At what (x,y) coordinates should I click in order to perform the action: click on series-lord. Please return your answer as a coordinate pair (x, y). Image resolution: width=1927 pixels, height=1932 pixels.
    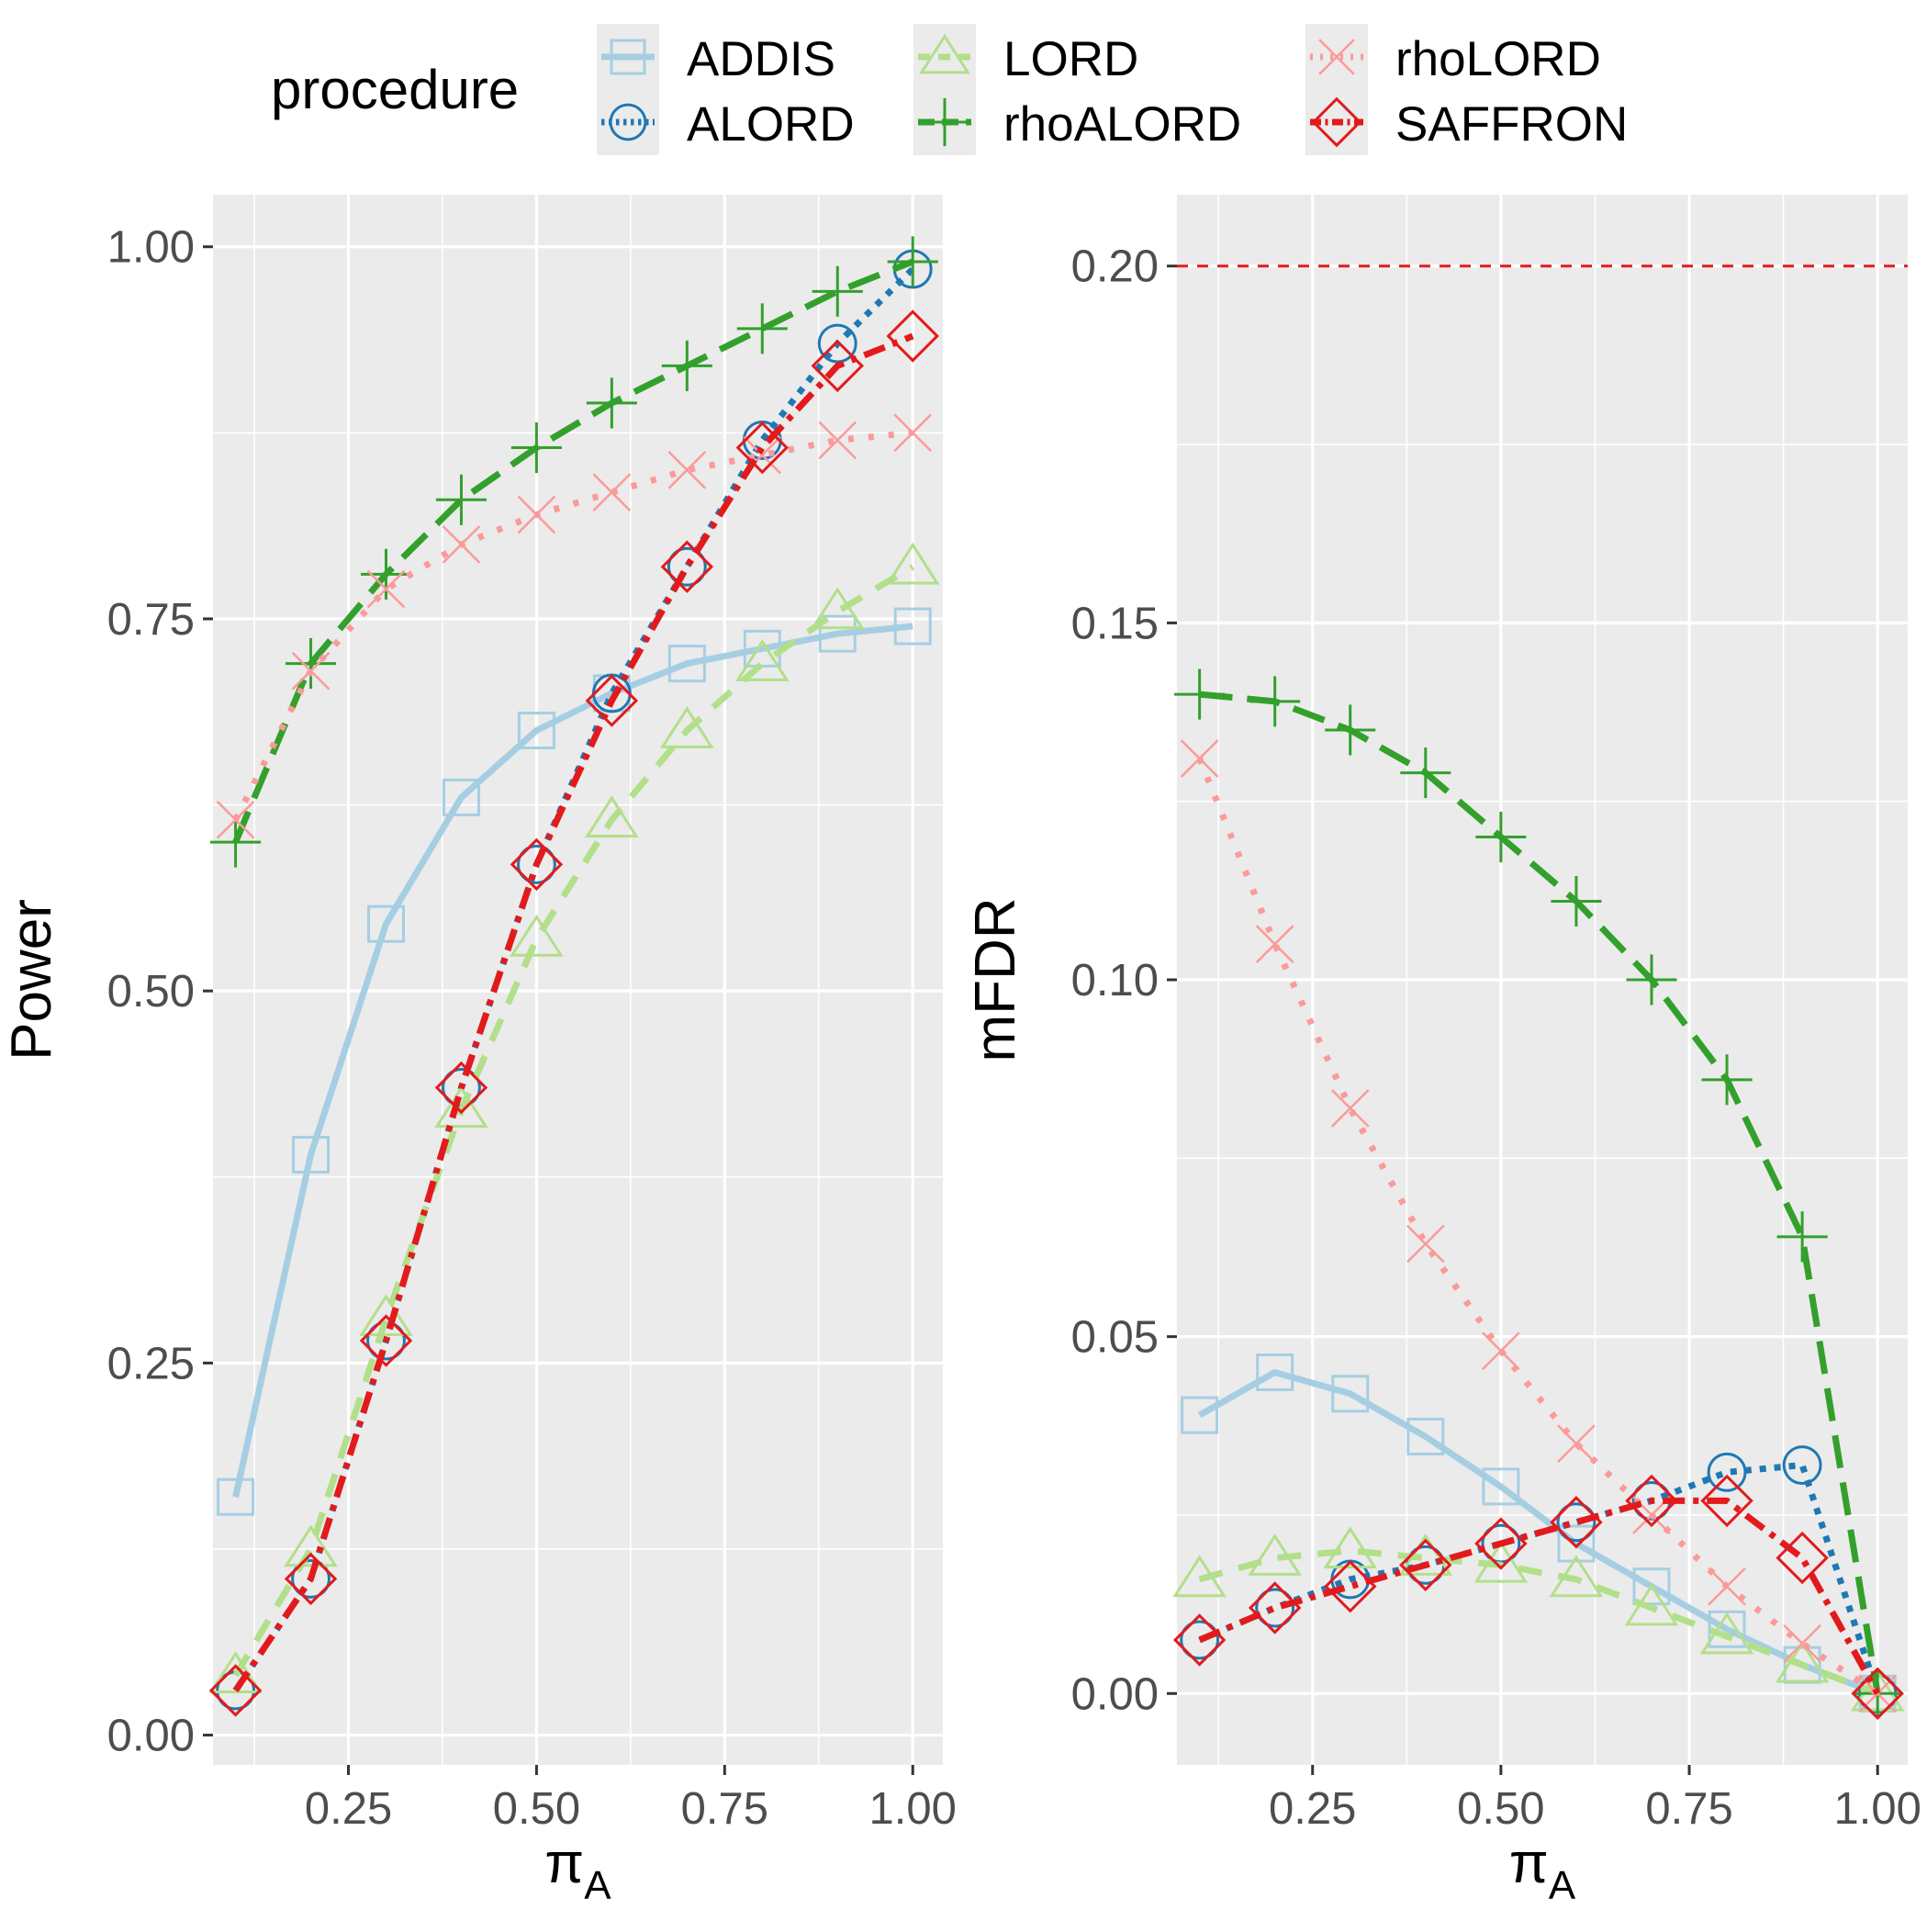
    Looking at the image, I should click on (1539, 1619).